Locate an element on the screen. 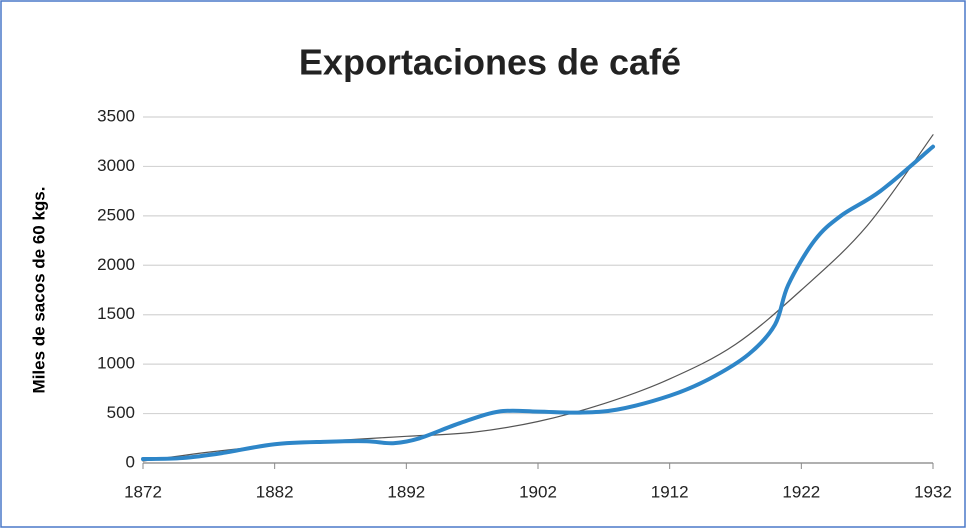 The image size is (966, 528). x-tick-label: 1902 is located at coordinates (538, 491).